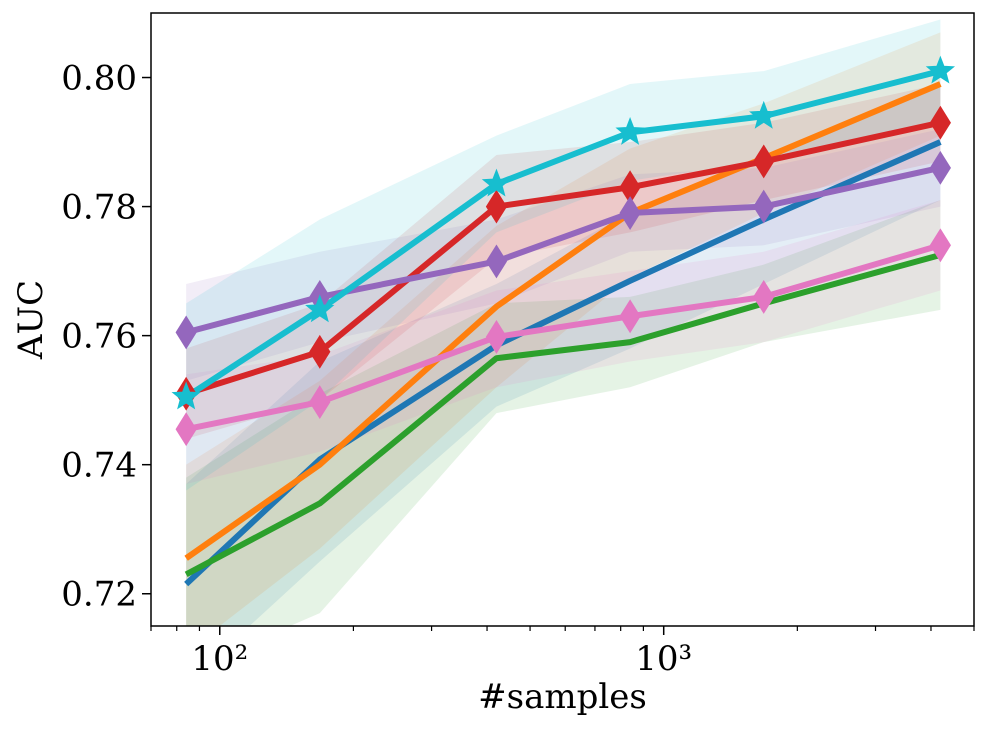  Describe the element at coordinates (99, 208) in the screenshot. I see `y-tick-label: 0.78` at that location.